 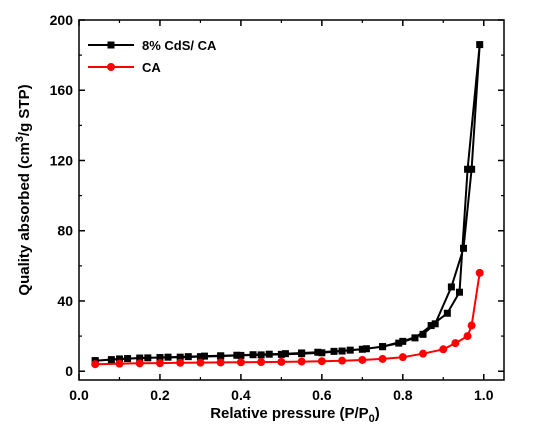 I want to click on y-tick-label: 80, so click(x=65, y=231).